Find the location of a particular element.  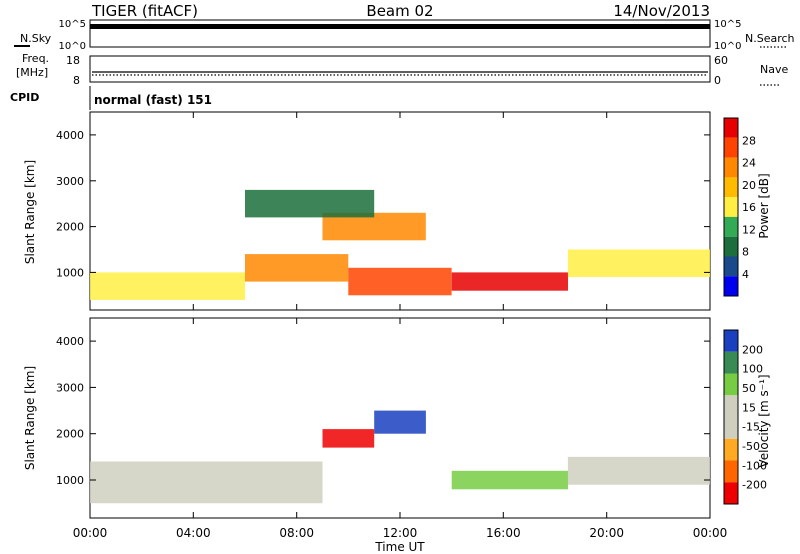

cpid-label: CPID is located at coordinates (24, 97).